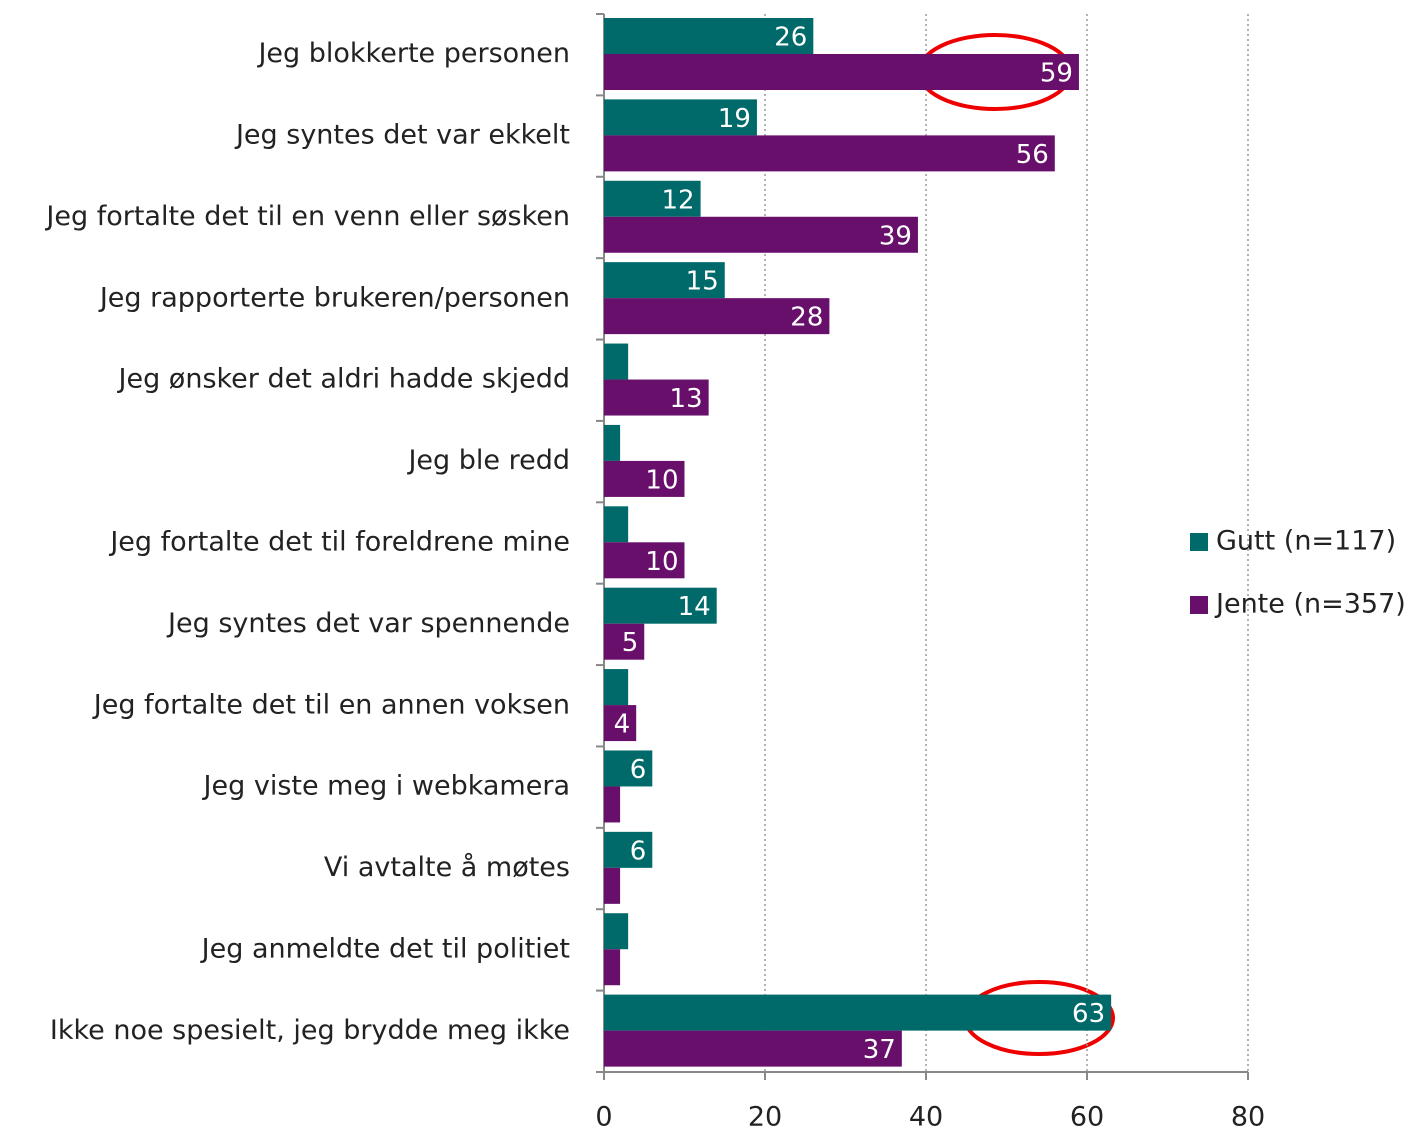 This screenshot has width=1418, height=1136. Describe the element at coordinates (1056, 74) in the screenshot. I see `data-label: 59` at that location.